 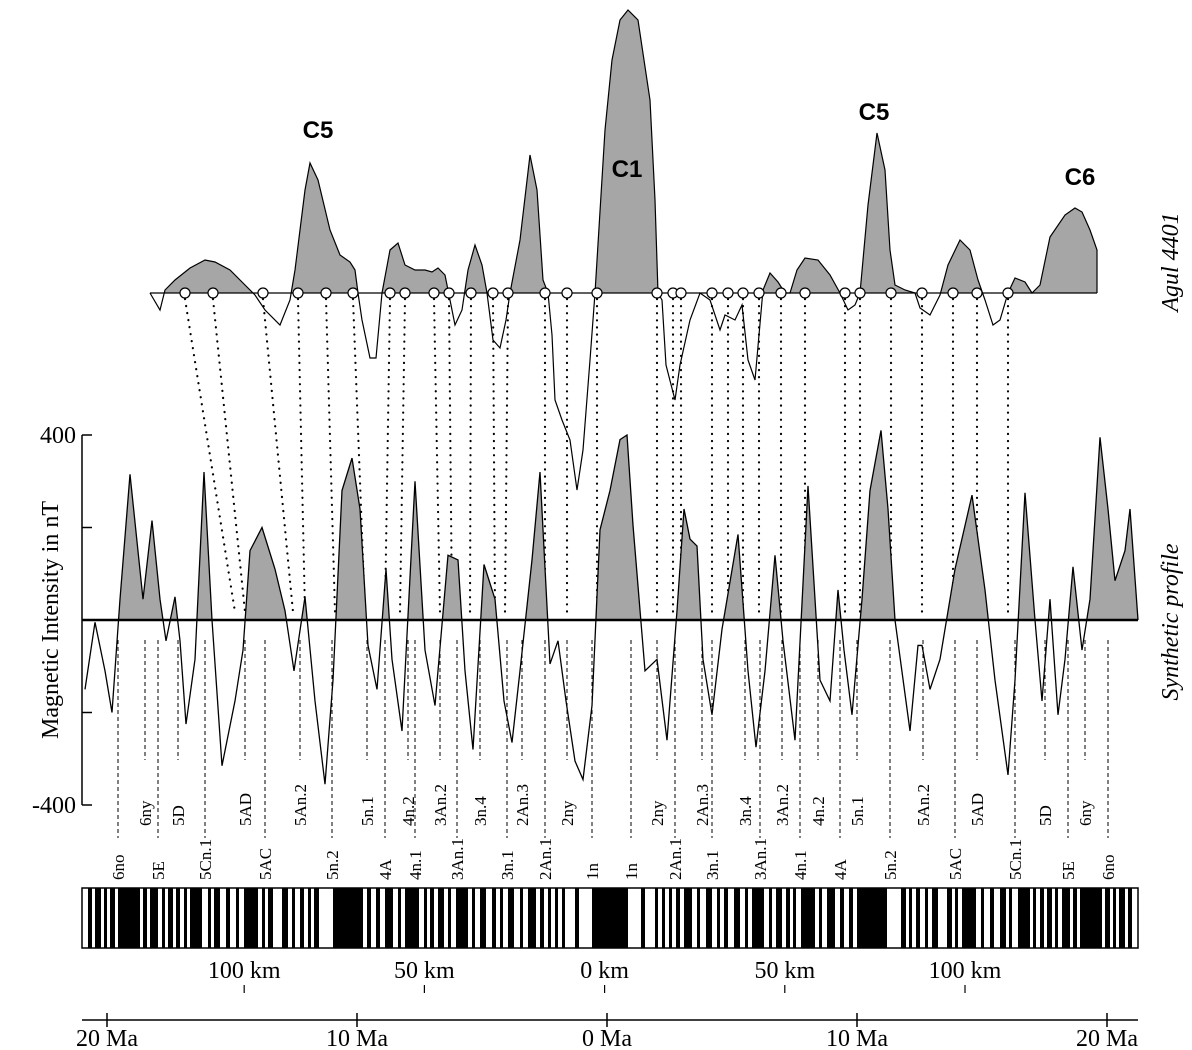 I want to click on anomaly-label: C6, so click(x=1080, y=177).